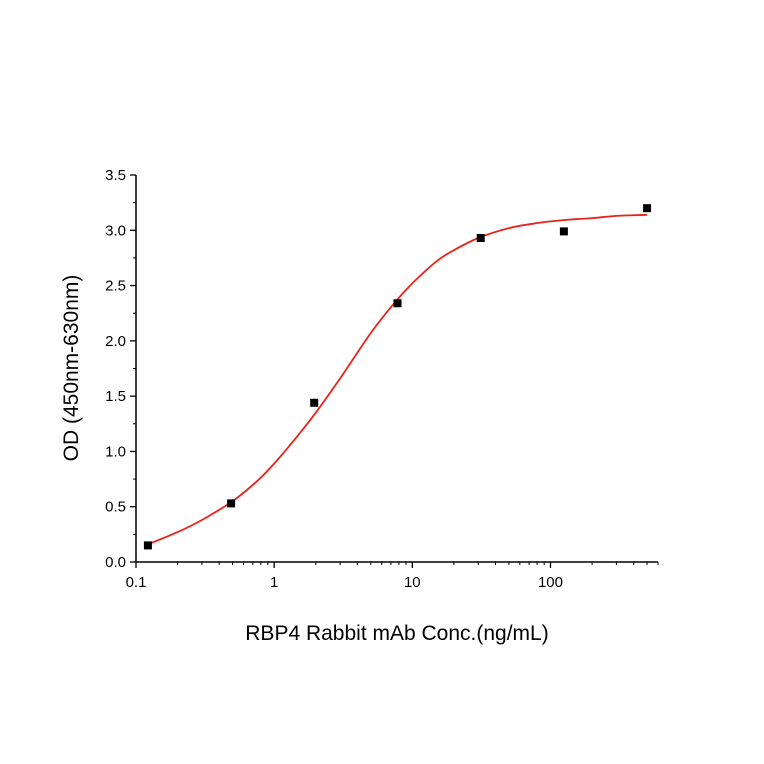 Image resolution: width=764 pixels, height=764 pixels. I want to click on x-tick-label: 10, so click(412, 582).